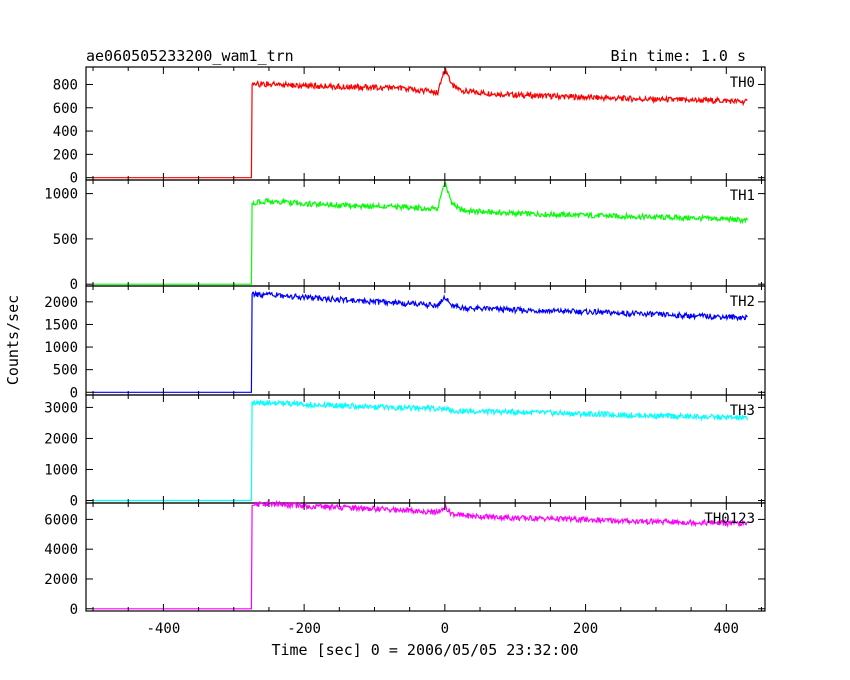  I want to click on x-tick-label: -200, so click(304, 629).